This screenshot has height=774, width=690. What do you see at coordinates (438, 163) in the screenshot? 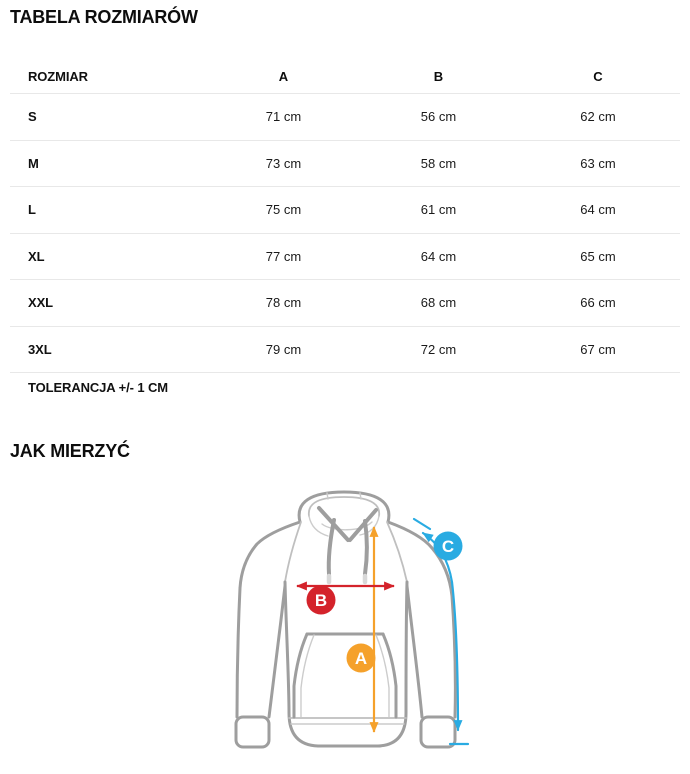
I see `value-cell-b: 58 cm` at bounding box center [438, 163].